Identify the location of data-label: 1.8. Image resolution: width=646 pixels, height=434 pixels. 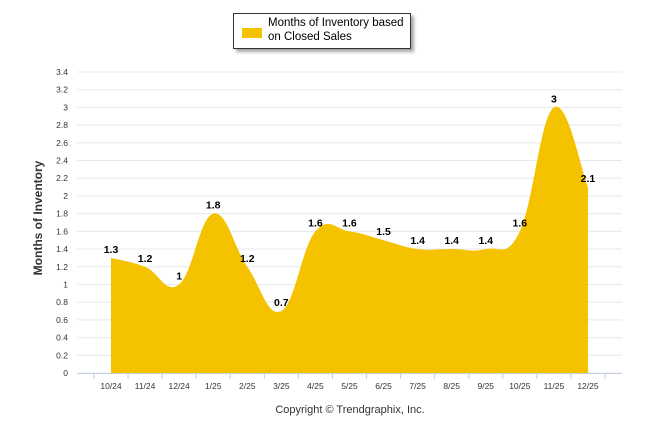
(213, 206).